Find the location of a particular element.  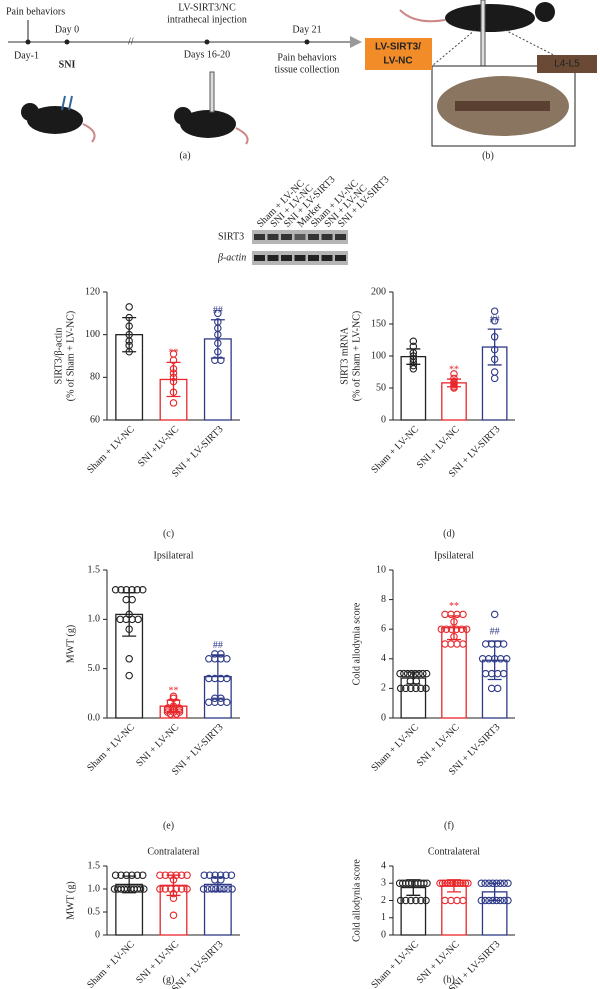

y-tick-label: 4 is located at coordinates (383, 658).